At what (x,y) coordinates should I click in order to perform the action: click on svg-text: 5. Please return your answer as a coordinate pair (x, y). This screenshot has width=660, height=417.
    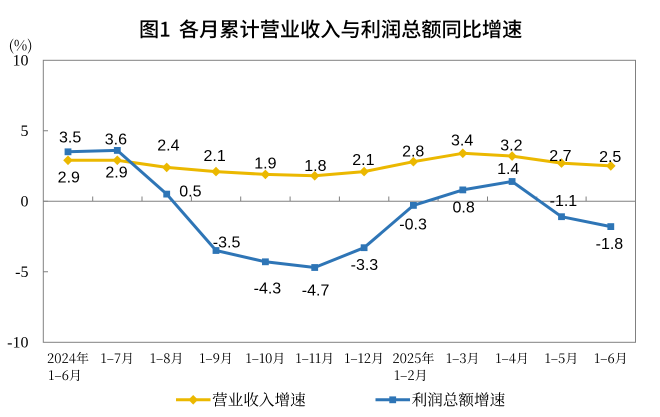
    Looking at the image, I should click on (25, 131).